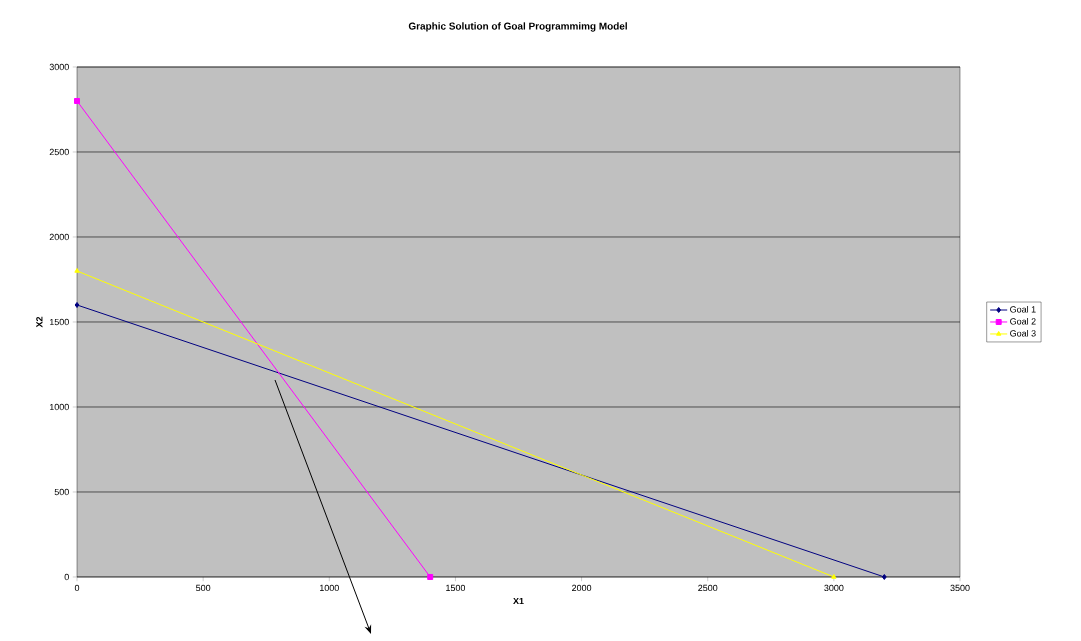  What do you see at coordinates (59, 407) in the screenshot?
I see `y-tick-label: 1000` at bounding box center [59, 407].